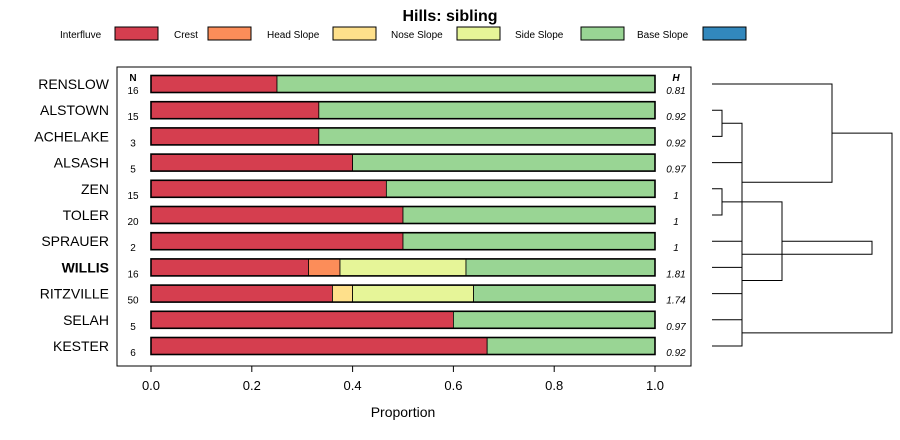 This screenshot has width=900, height=440. What do you see at coordinates (85, 267) in the screenshot?
I see `row-label: WILLIS` at bounding box center [85, 267].